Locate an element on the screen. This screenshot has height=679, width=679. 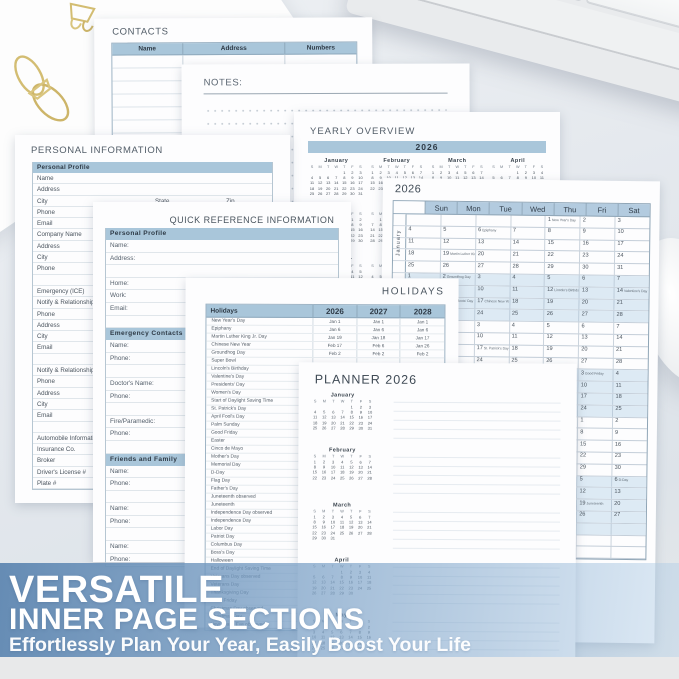
monthly-calendar-day-cell is located at coordinates (424, 220).